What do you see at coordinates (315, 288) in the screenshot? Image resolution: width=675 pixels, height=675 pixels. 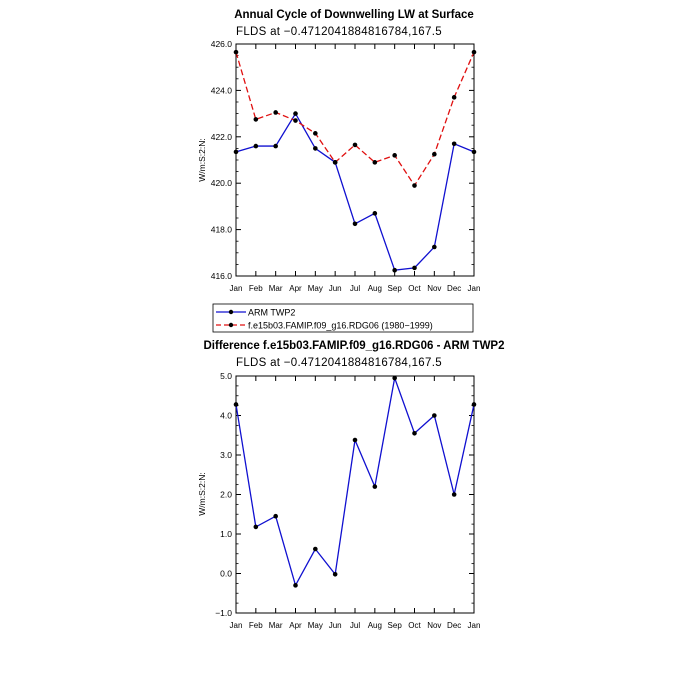 I see `panel-1-xtick-label: May` at bounding box center [315, 288].